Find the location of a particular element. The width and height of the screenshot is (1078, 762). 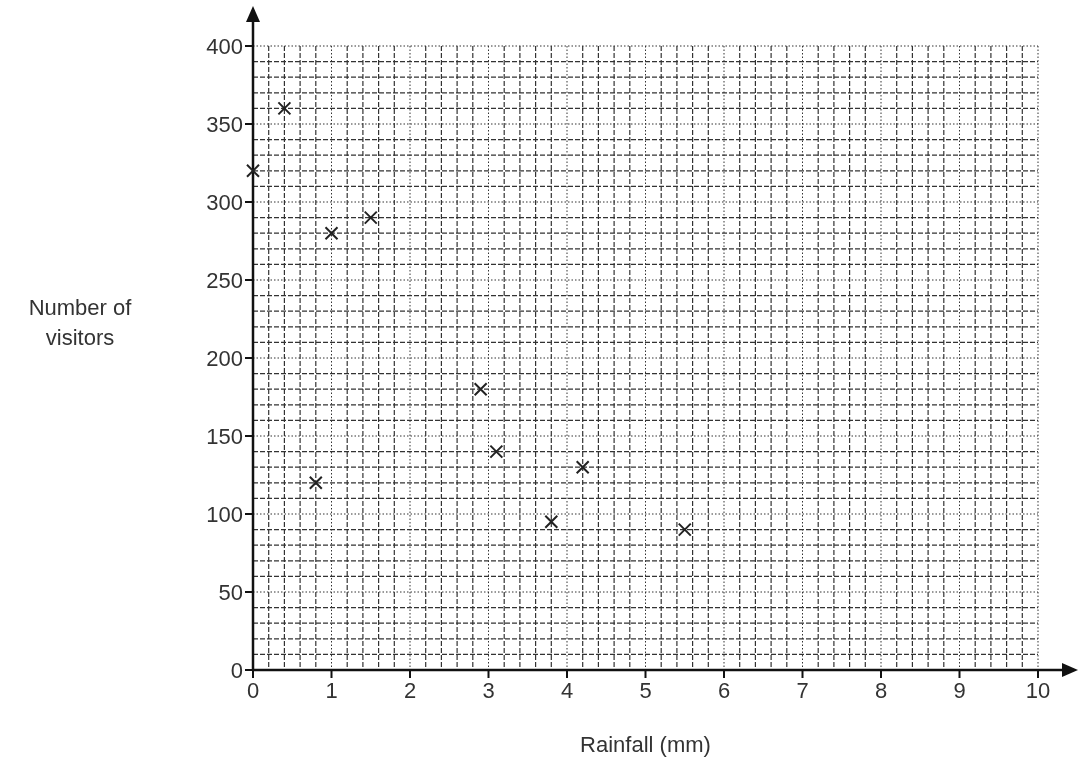

x-tick-label: 10 is located at coordinates (1038, 690).